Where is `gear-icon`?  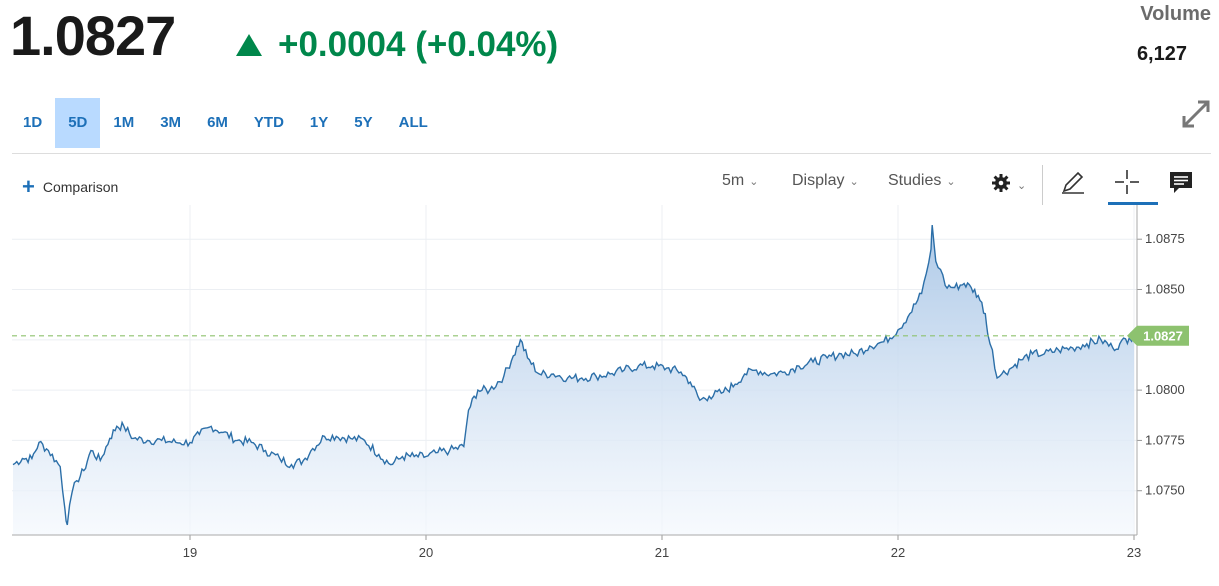
gear-icon is located at coordinates (1001, 185).